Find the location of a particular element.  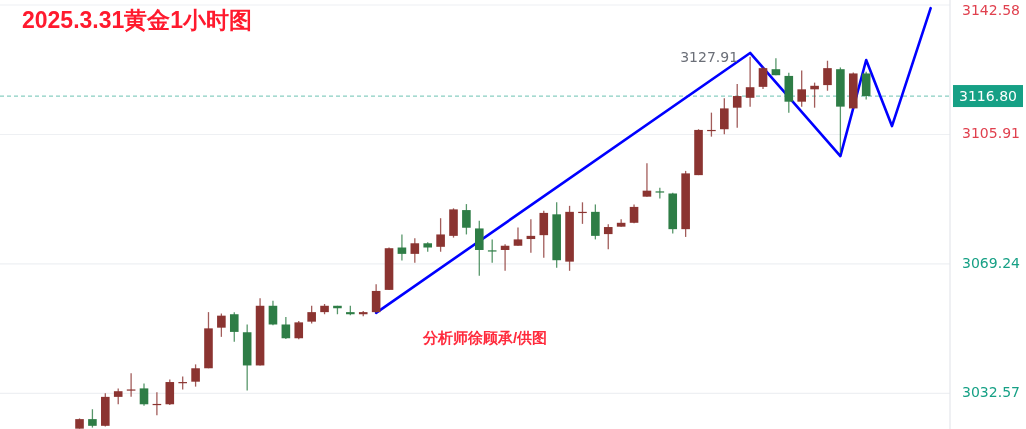

annotation: 3127.91 is located at coordinates (709, 56).